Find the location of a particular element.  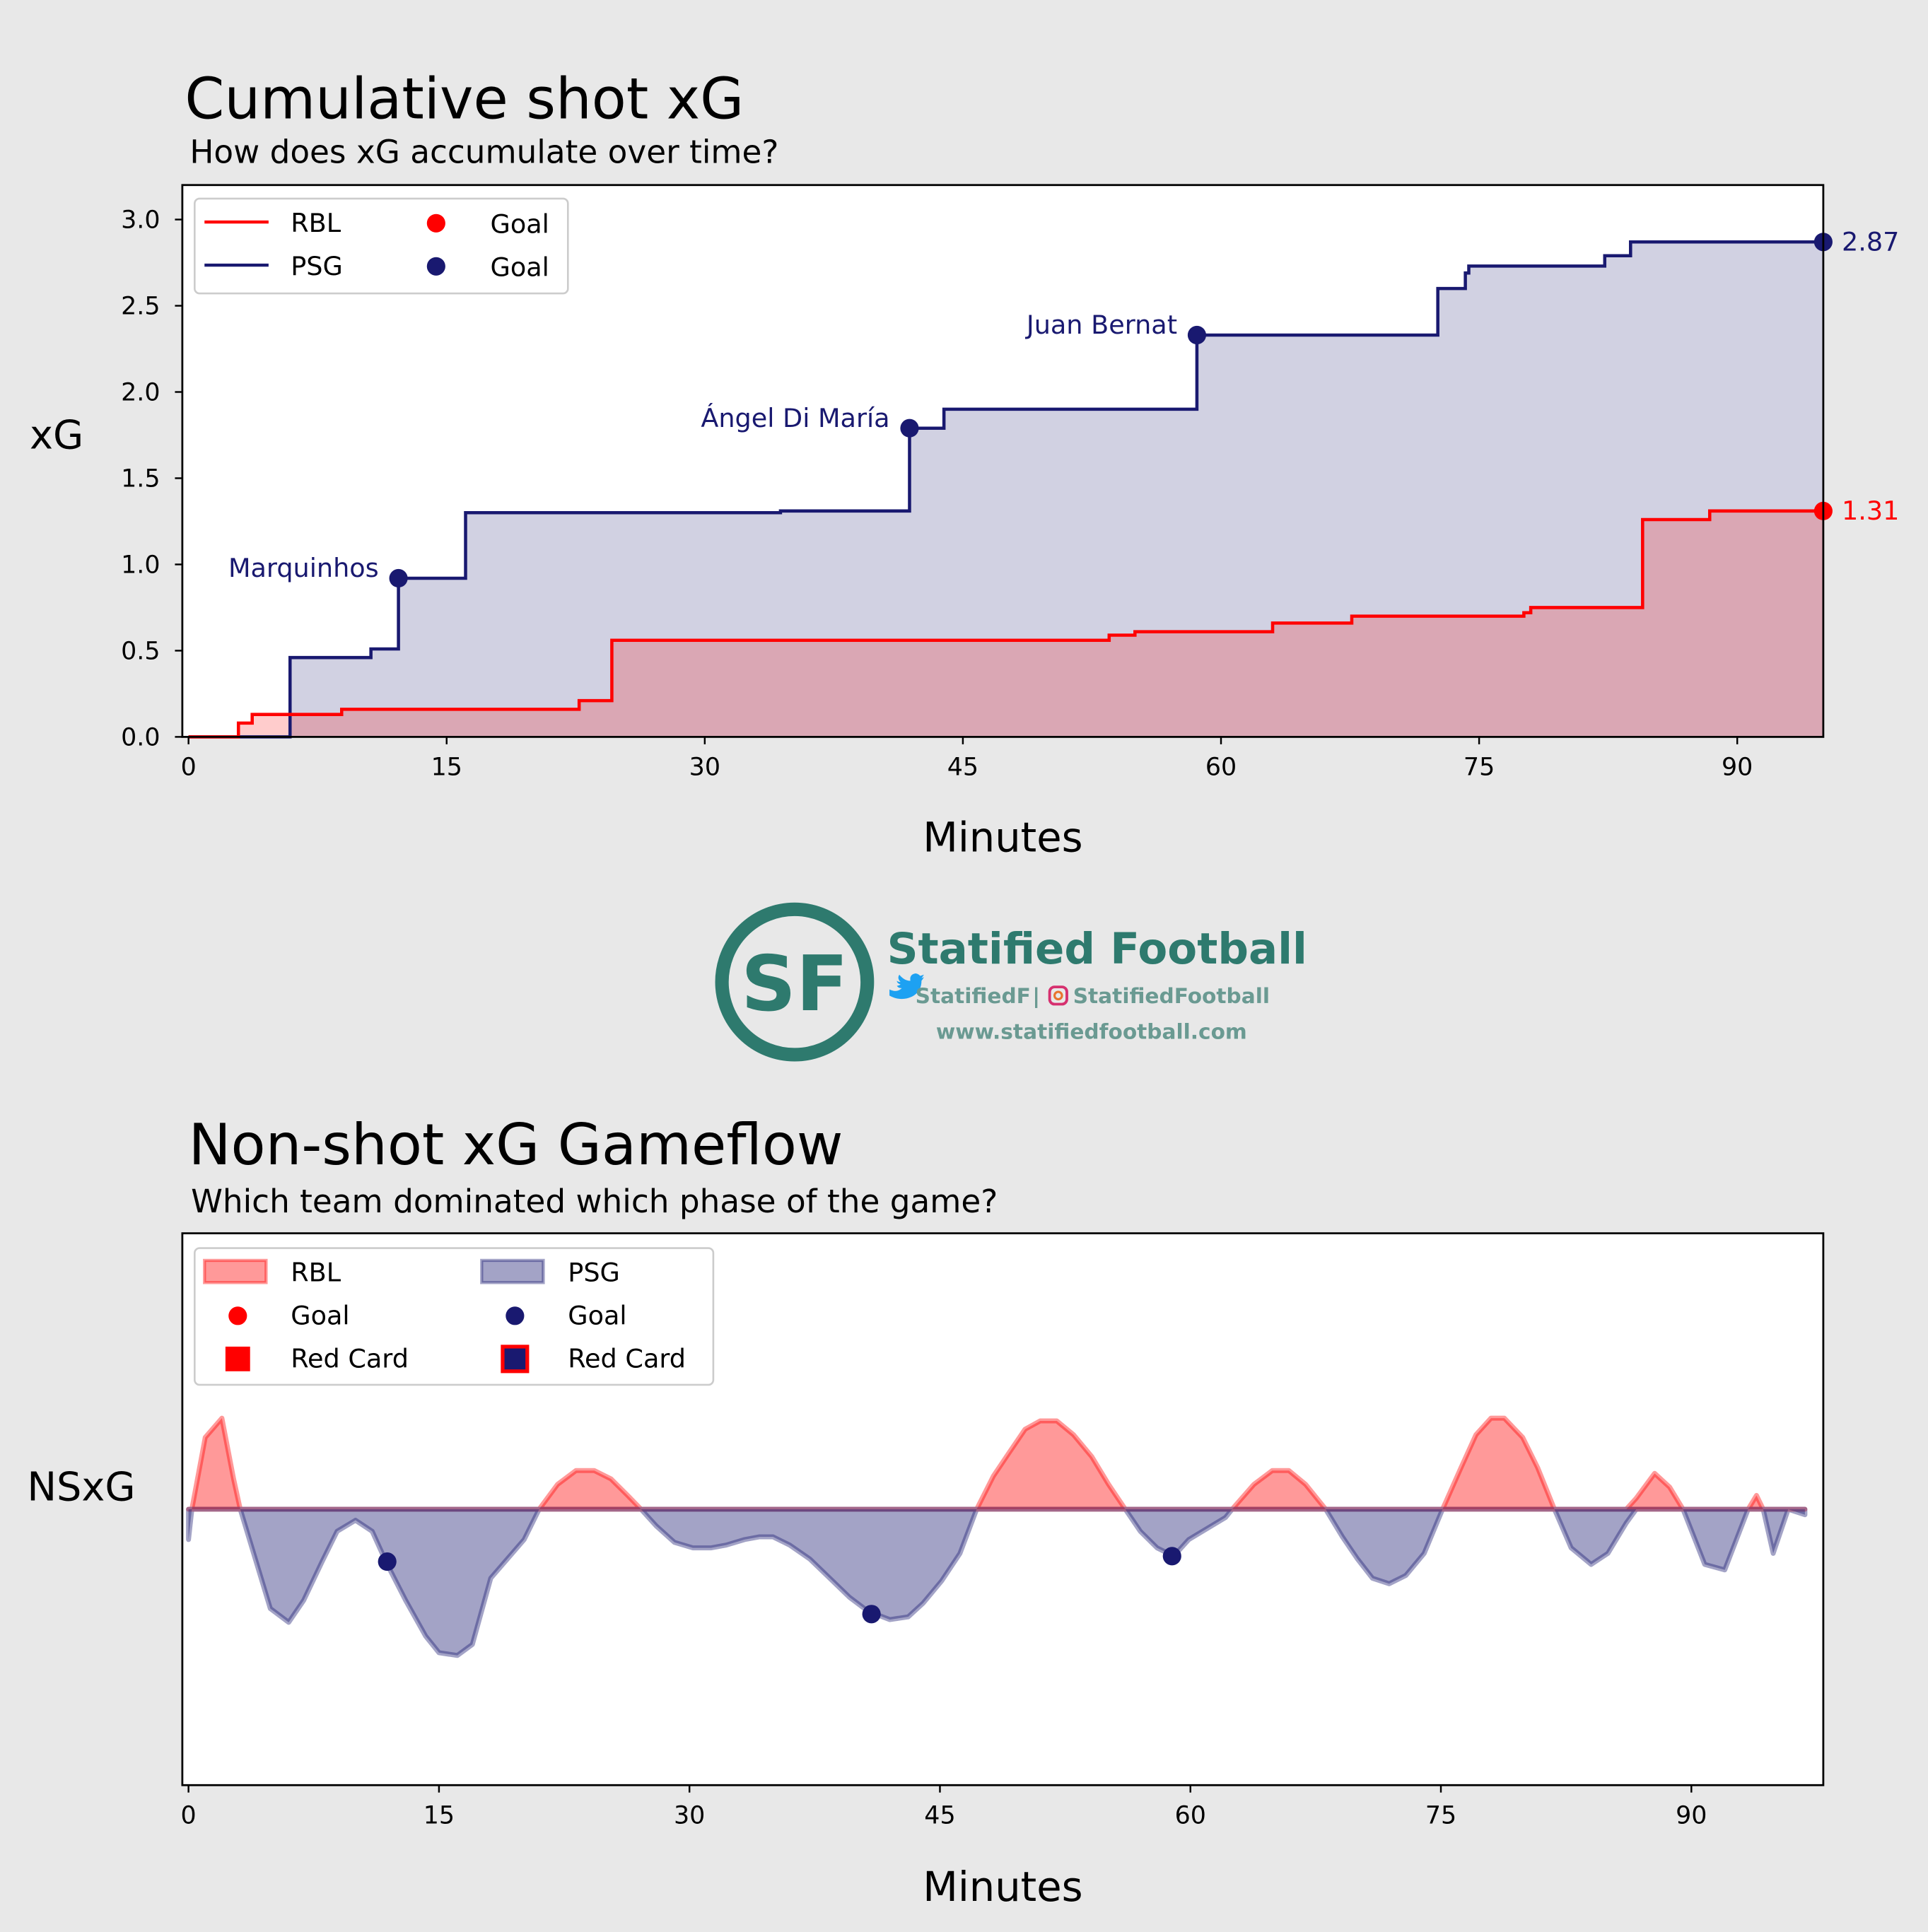

goal-scorer-label: Ángel Di María is located at coordinates (795, 417).